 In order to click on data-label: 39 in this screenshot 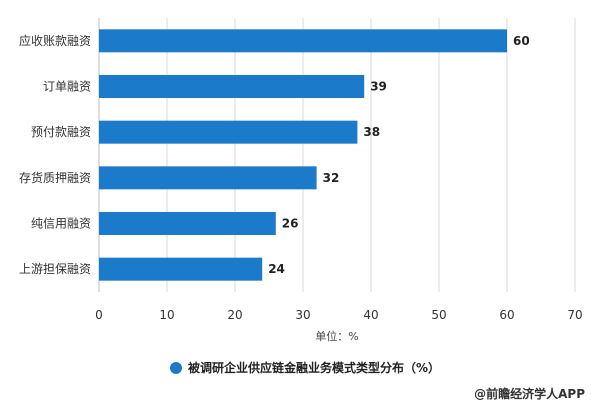, I will do `click(378, 87)`.